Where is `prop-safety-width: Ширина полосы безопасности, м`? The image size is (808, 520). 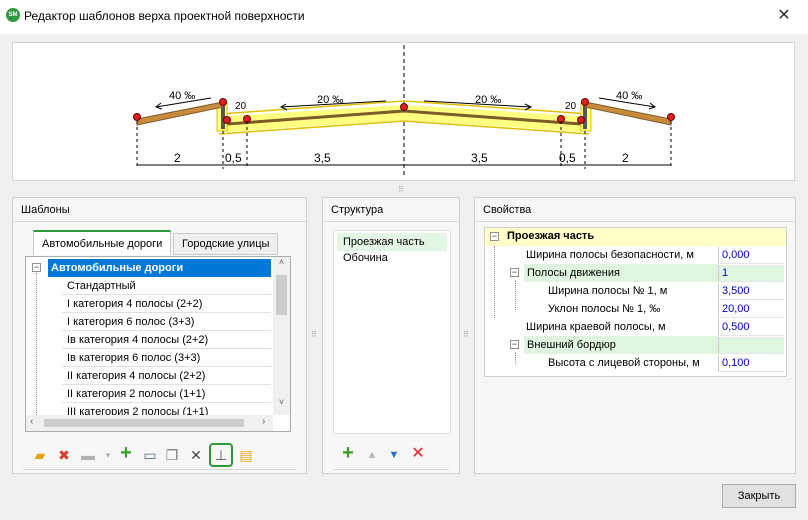 prop-safety-width: Ширина полосы безопасности, м is located at coordinates (610, 255).